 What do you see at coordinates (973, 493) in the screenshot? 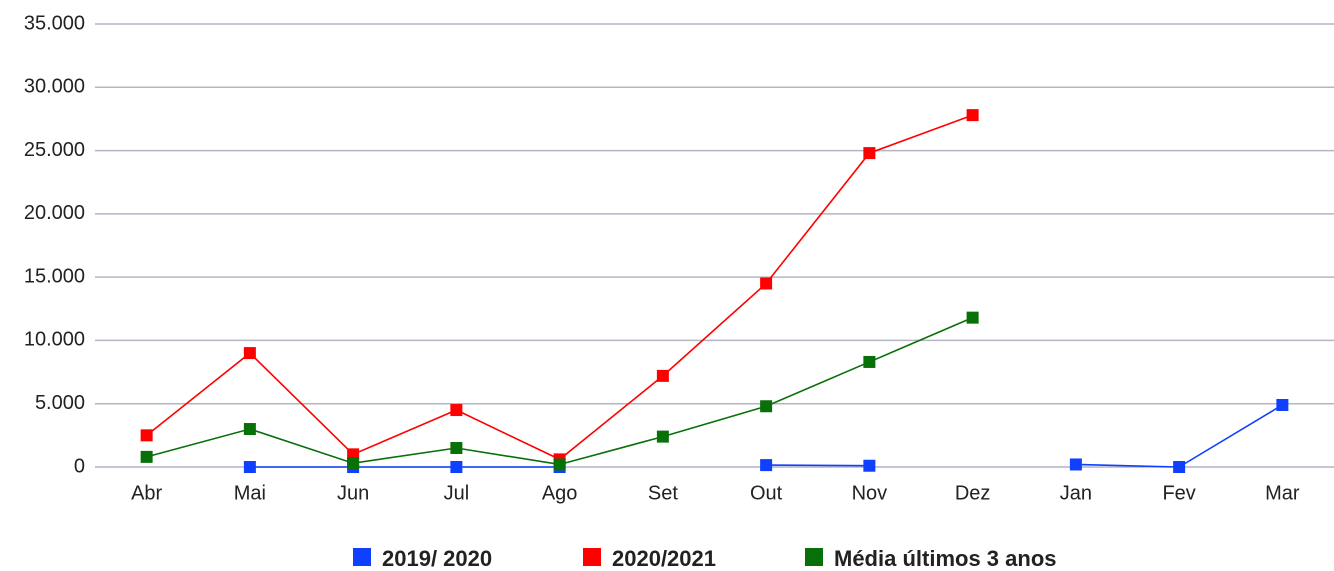
I see `x-tick-label: Dez` at bounding box center [973, 493].